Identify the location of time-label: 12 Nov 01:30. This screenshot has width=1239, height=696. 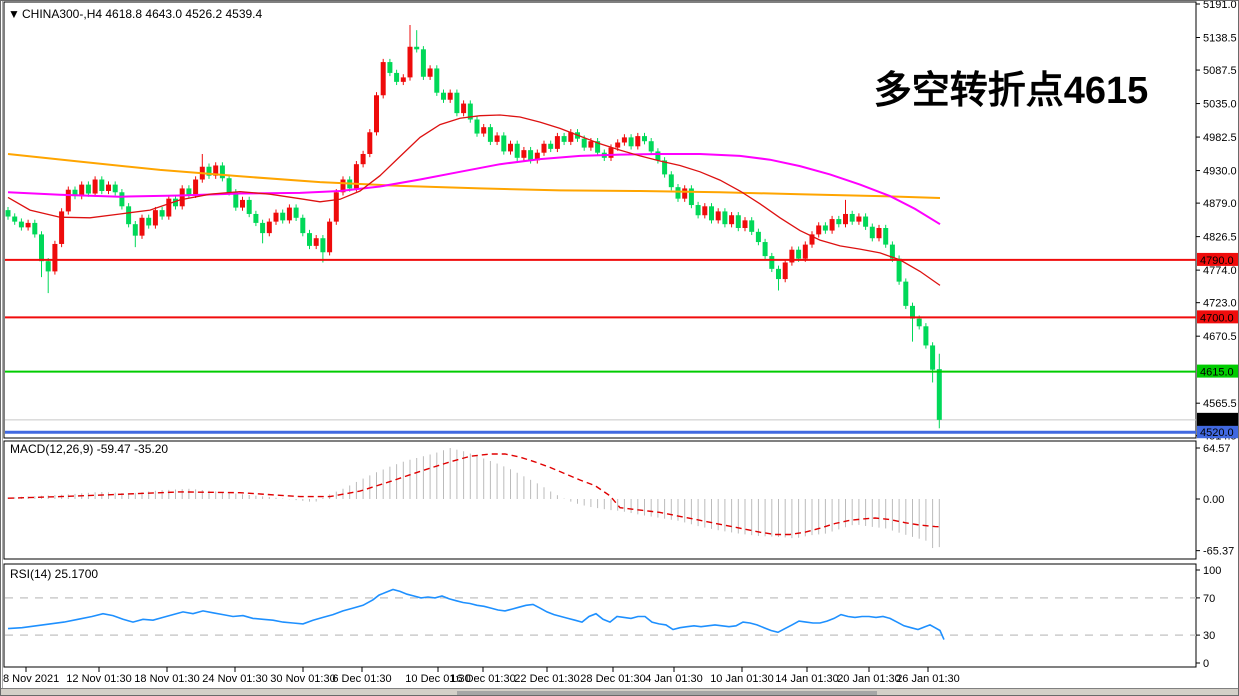
(98, 679).